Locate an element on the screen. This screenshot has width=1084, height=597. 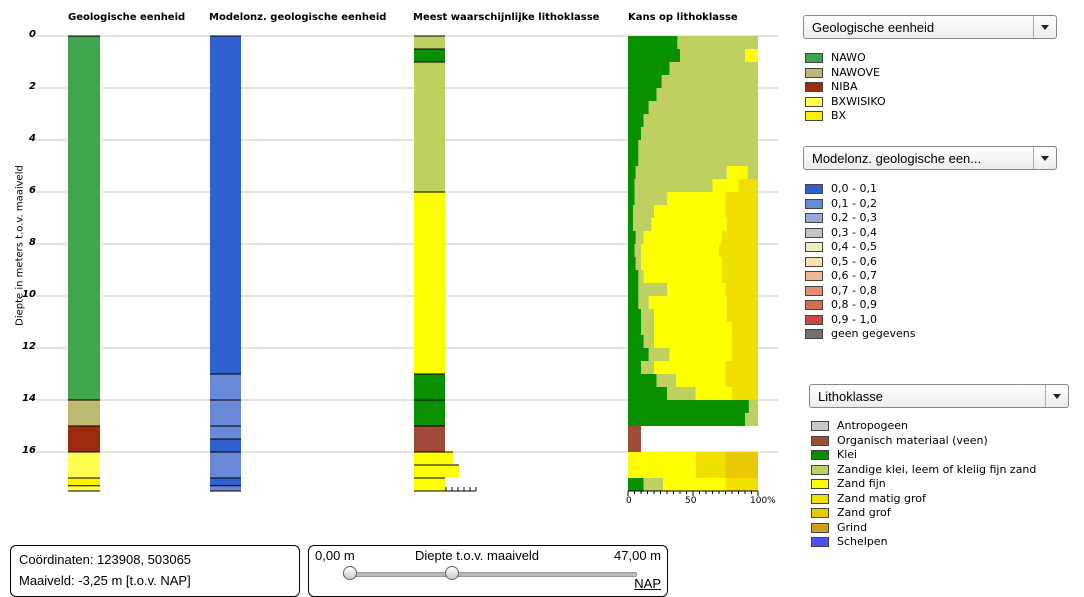
legend-label: 0,8 - 0,9 is located at coordinates (854, 304).